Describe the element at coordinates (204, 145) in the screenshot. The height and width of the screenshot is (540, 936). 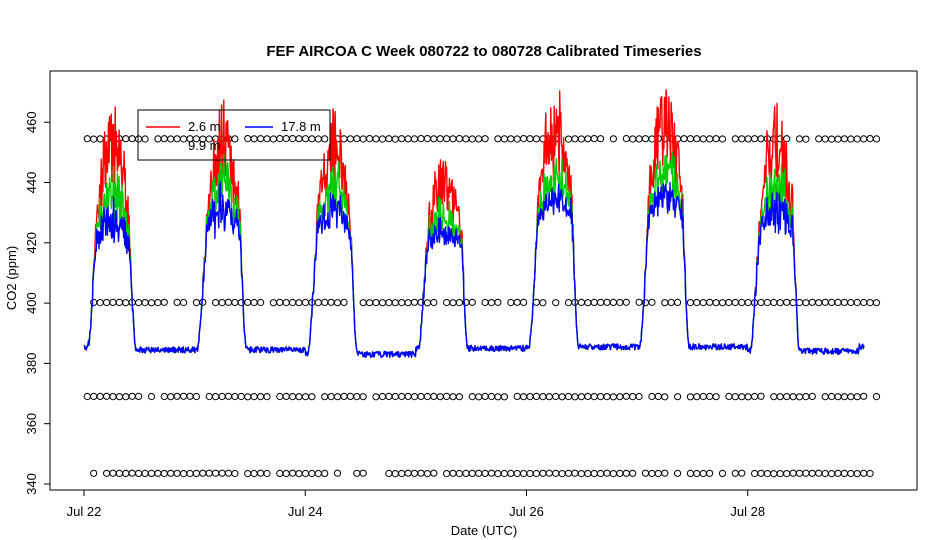
I see `legend-label-9-9m: 9.9 m` at that location.